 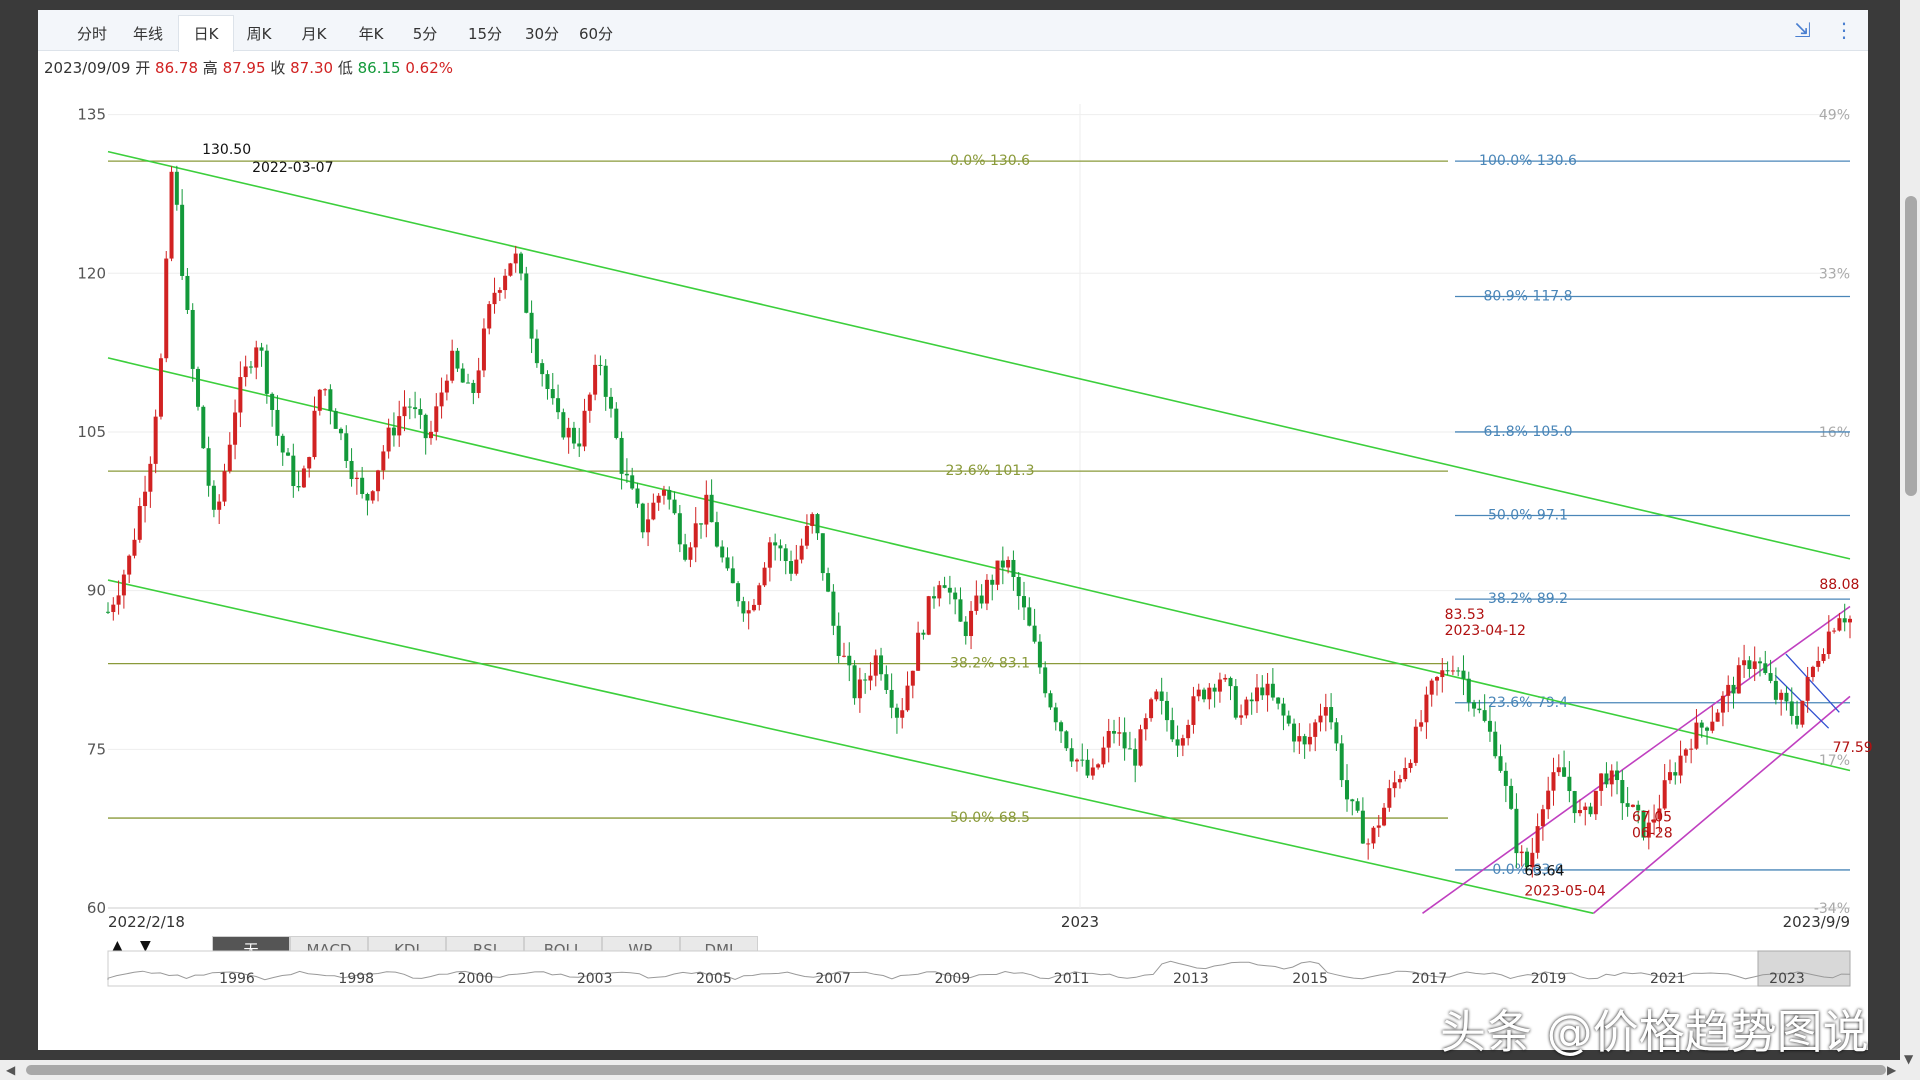 What do you see at coordinates (91, 34) in the screenshot?
I see `tab-0: 分时` at bounding box center [91, 34].